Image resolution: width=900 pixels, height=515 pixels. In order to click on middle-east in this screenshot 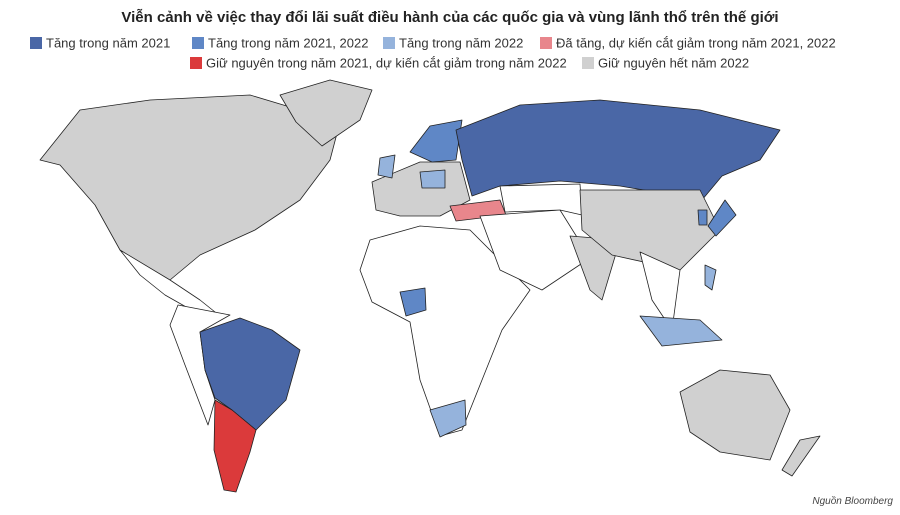, I will do `click(535, 250)`.